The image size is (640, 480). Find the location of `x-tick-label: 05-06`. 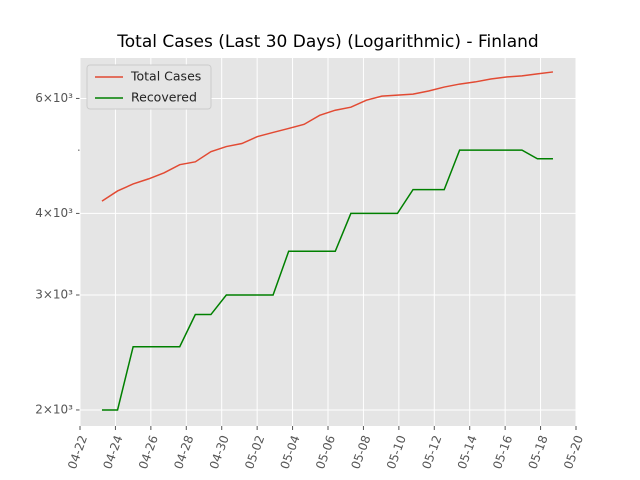

x-tick-label: 05-06 is located at coordinates (325, 452).